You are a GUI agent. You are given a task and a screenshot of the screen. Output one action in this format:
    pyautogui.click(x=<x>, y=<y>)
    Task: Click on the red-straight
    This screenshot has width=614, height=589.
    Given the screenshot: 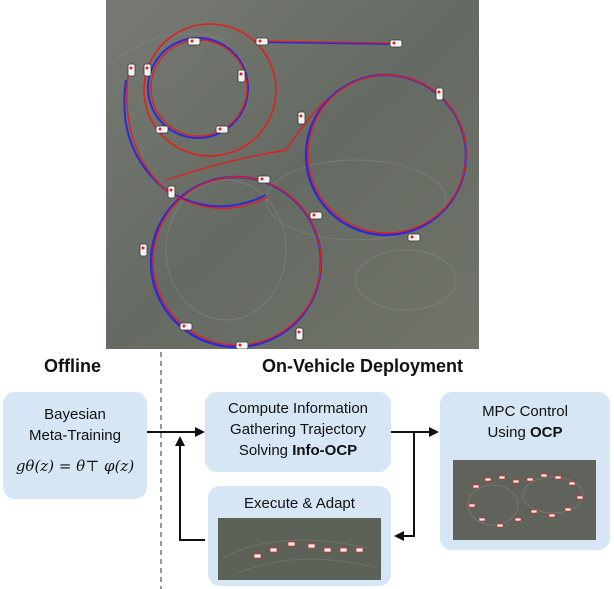 What is the action you would take?
    pyautogui.click(x=328, y=42)
    